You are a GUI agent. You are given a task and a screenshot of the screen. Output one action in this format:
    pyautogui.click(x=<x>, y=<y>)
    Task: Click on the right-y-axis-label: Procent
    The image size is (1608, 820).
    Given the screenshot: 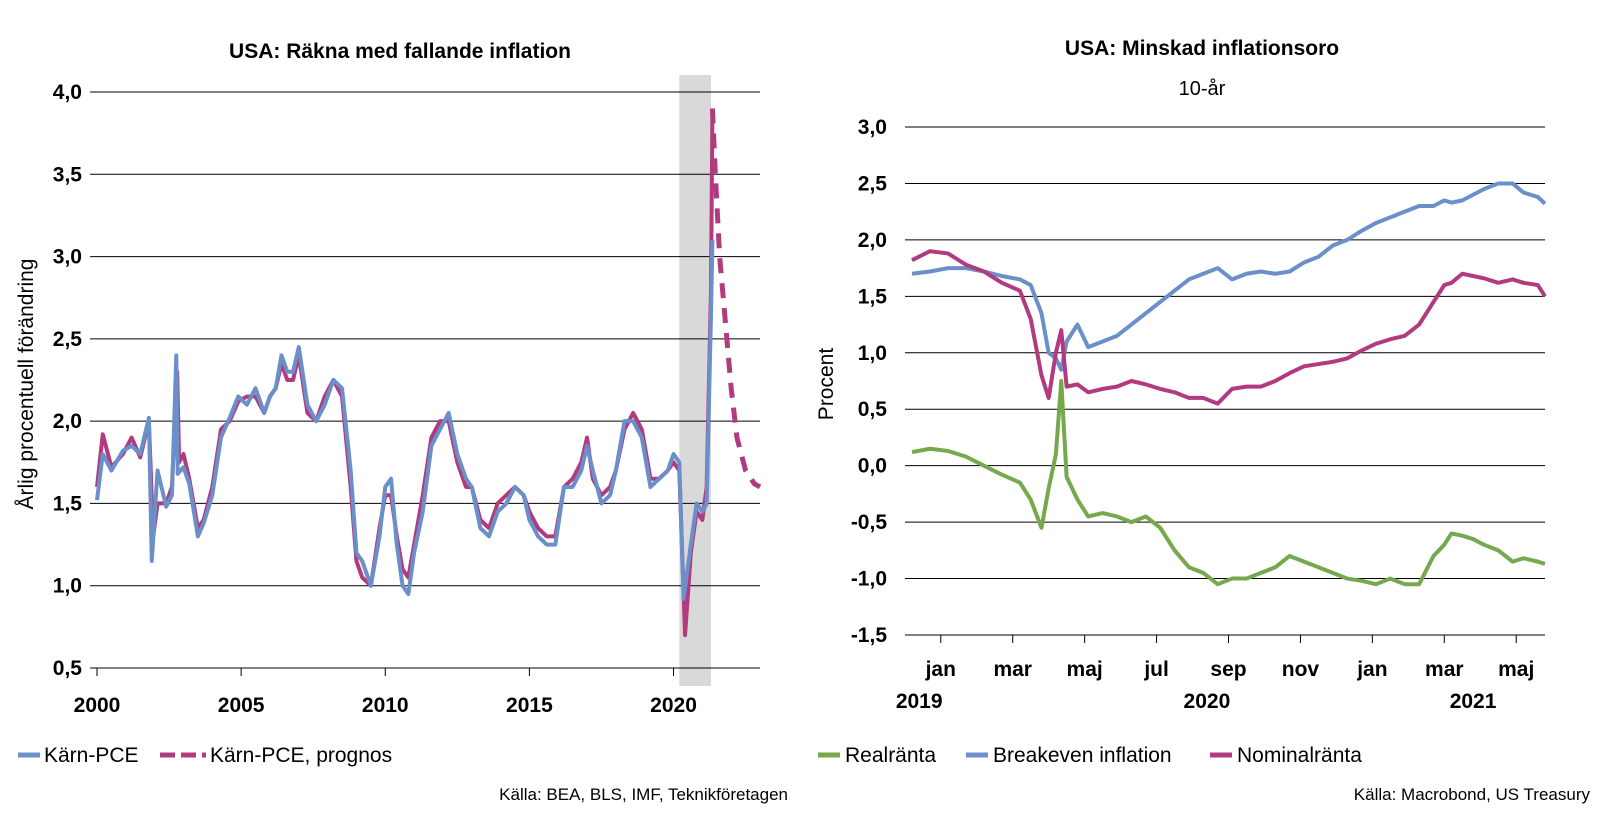 What is the action you would take?
    pyautogui.click(x=826, y=384)
    